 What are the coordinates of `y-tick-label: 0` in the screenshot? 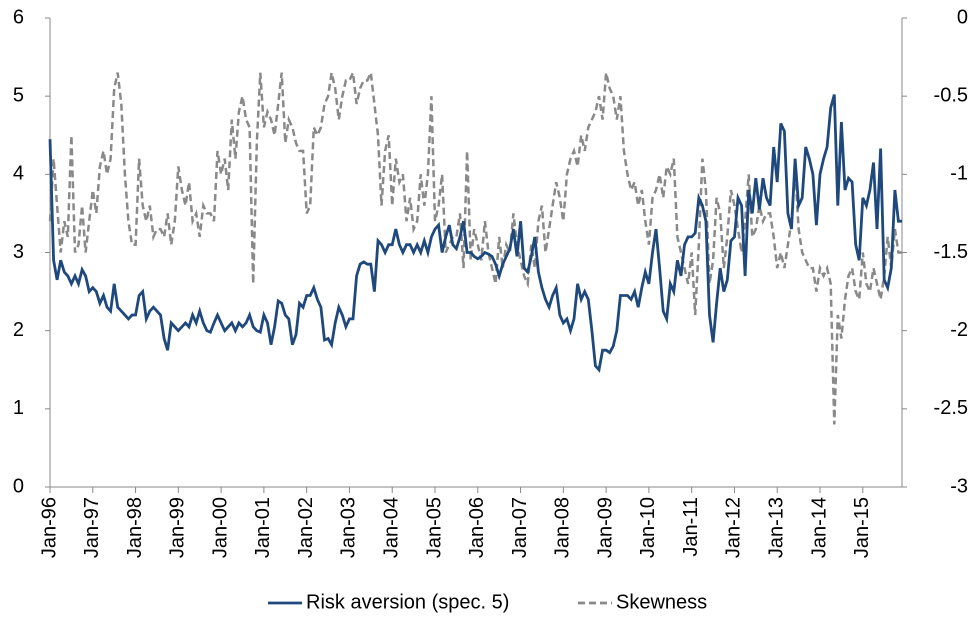 It's located at (18, 486).